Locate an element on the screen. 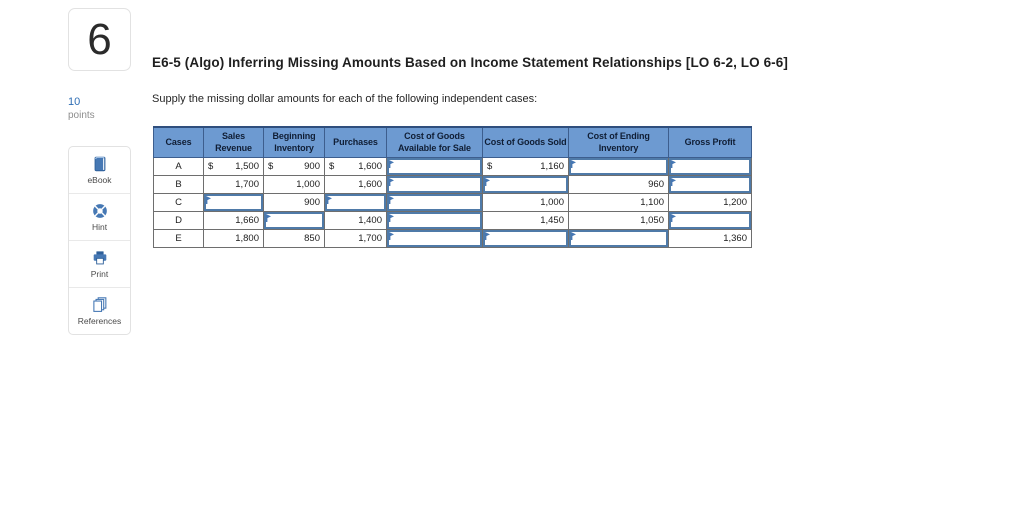  amount-cell: 1,700 is located at coordinates (355, 238).